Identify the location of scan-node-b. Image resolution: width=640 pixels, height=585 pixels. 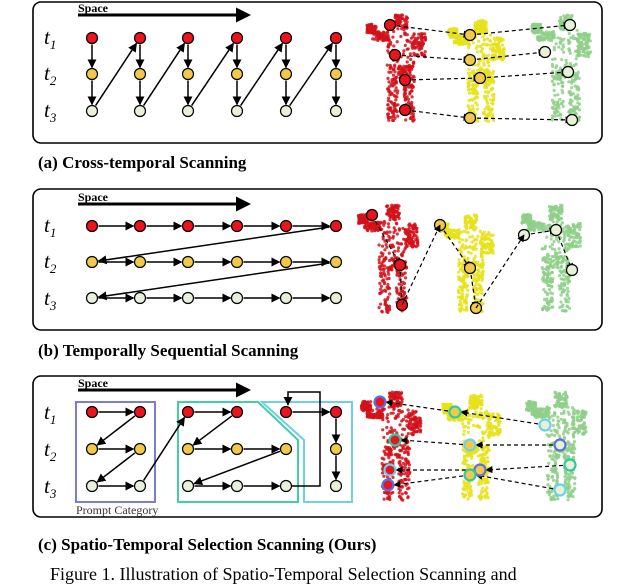
(140, 298).